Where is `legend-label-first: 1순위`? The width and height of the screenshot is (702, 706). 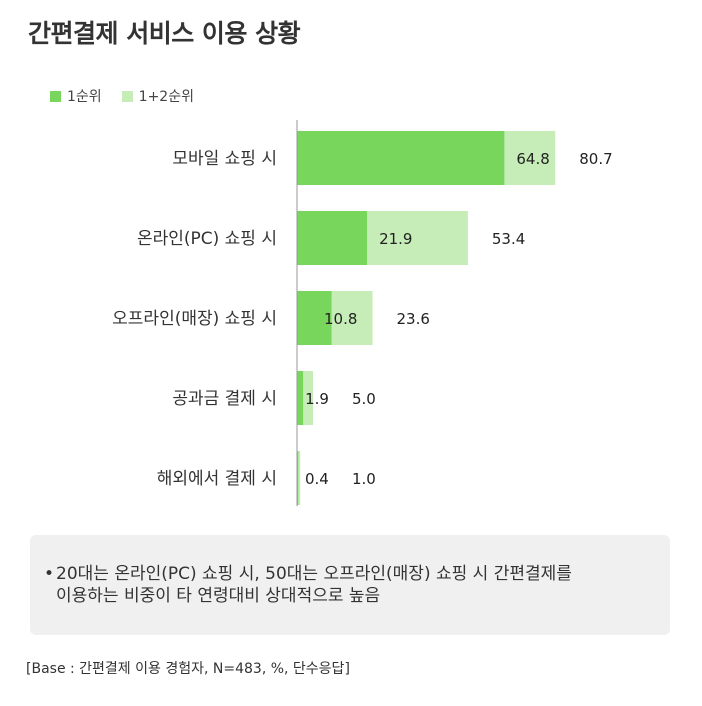 legend-label-first: 1순위 is located at coordinates (84, 97).